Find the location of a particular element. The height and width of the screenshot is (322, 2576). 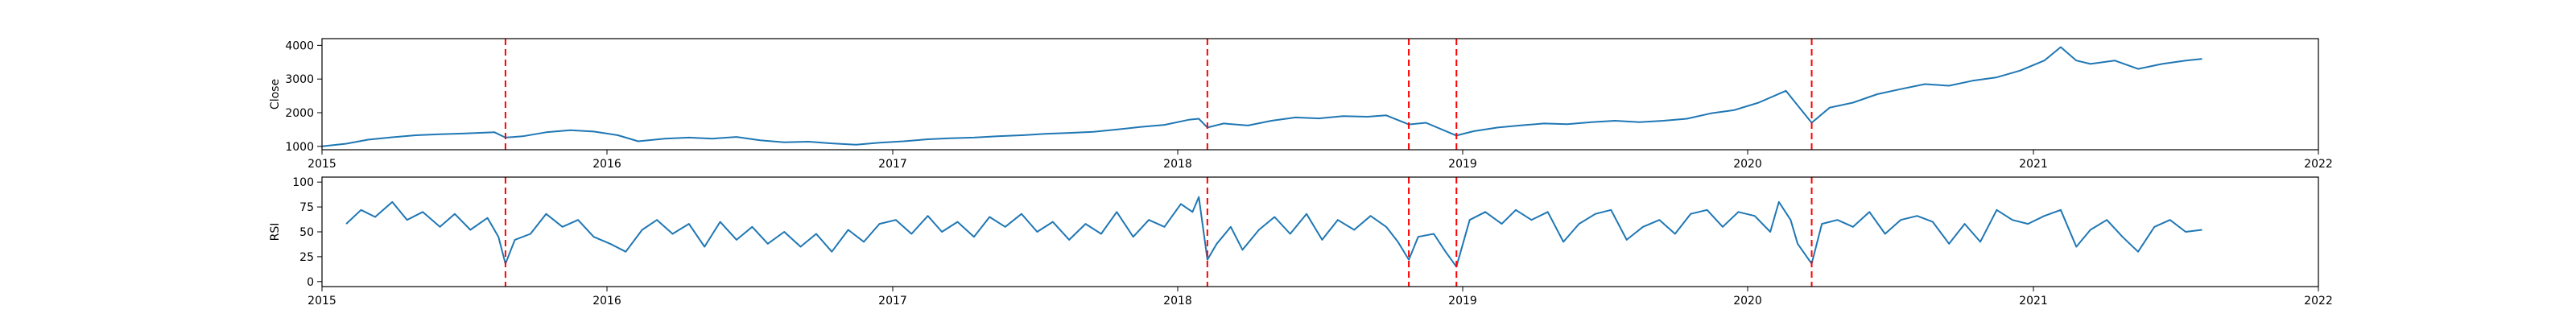

rsi-y-tick-label: 75 is located at coordinates (306, 207).